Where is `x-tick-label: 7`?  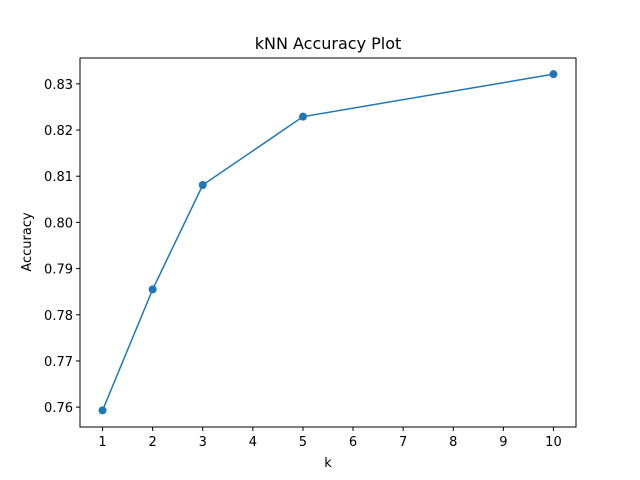 x-tick-label: 7 is located at coordinates (403, 442).